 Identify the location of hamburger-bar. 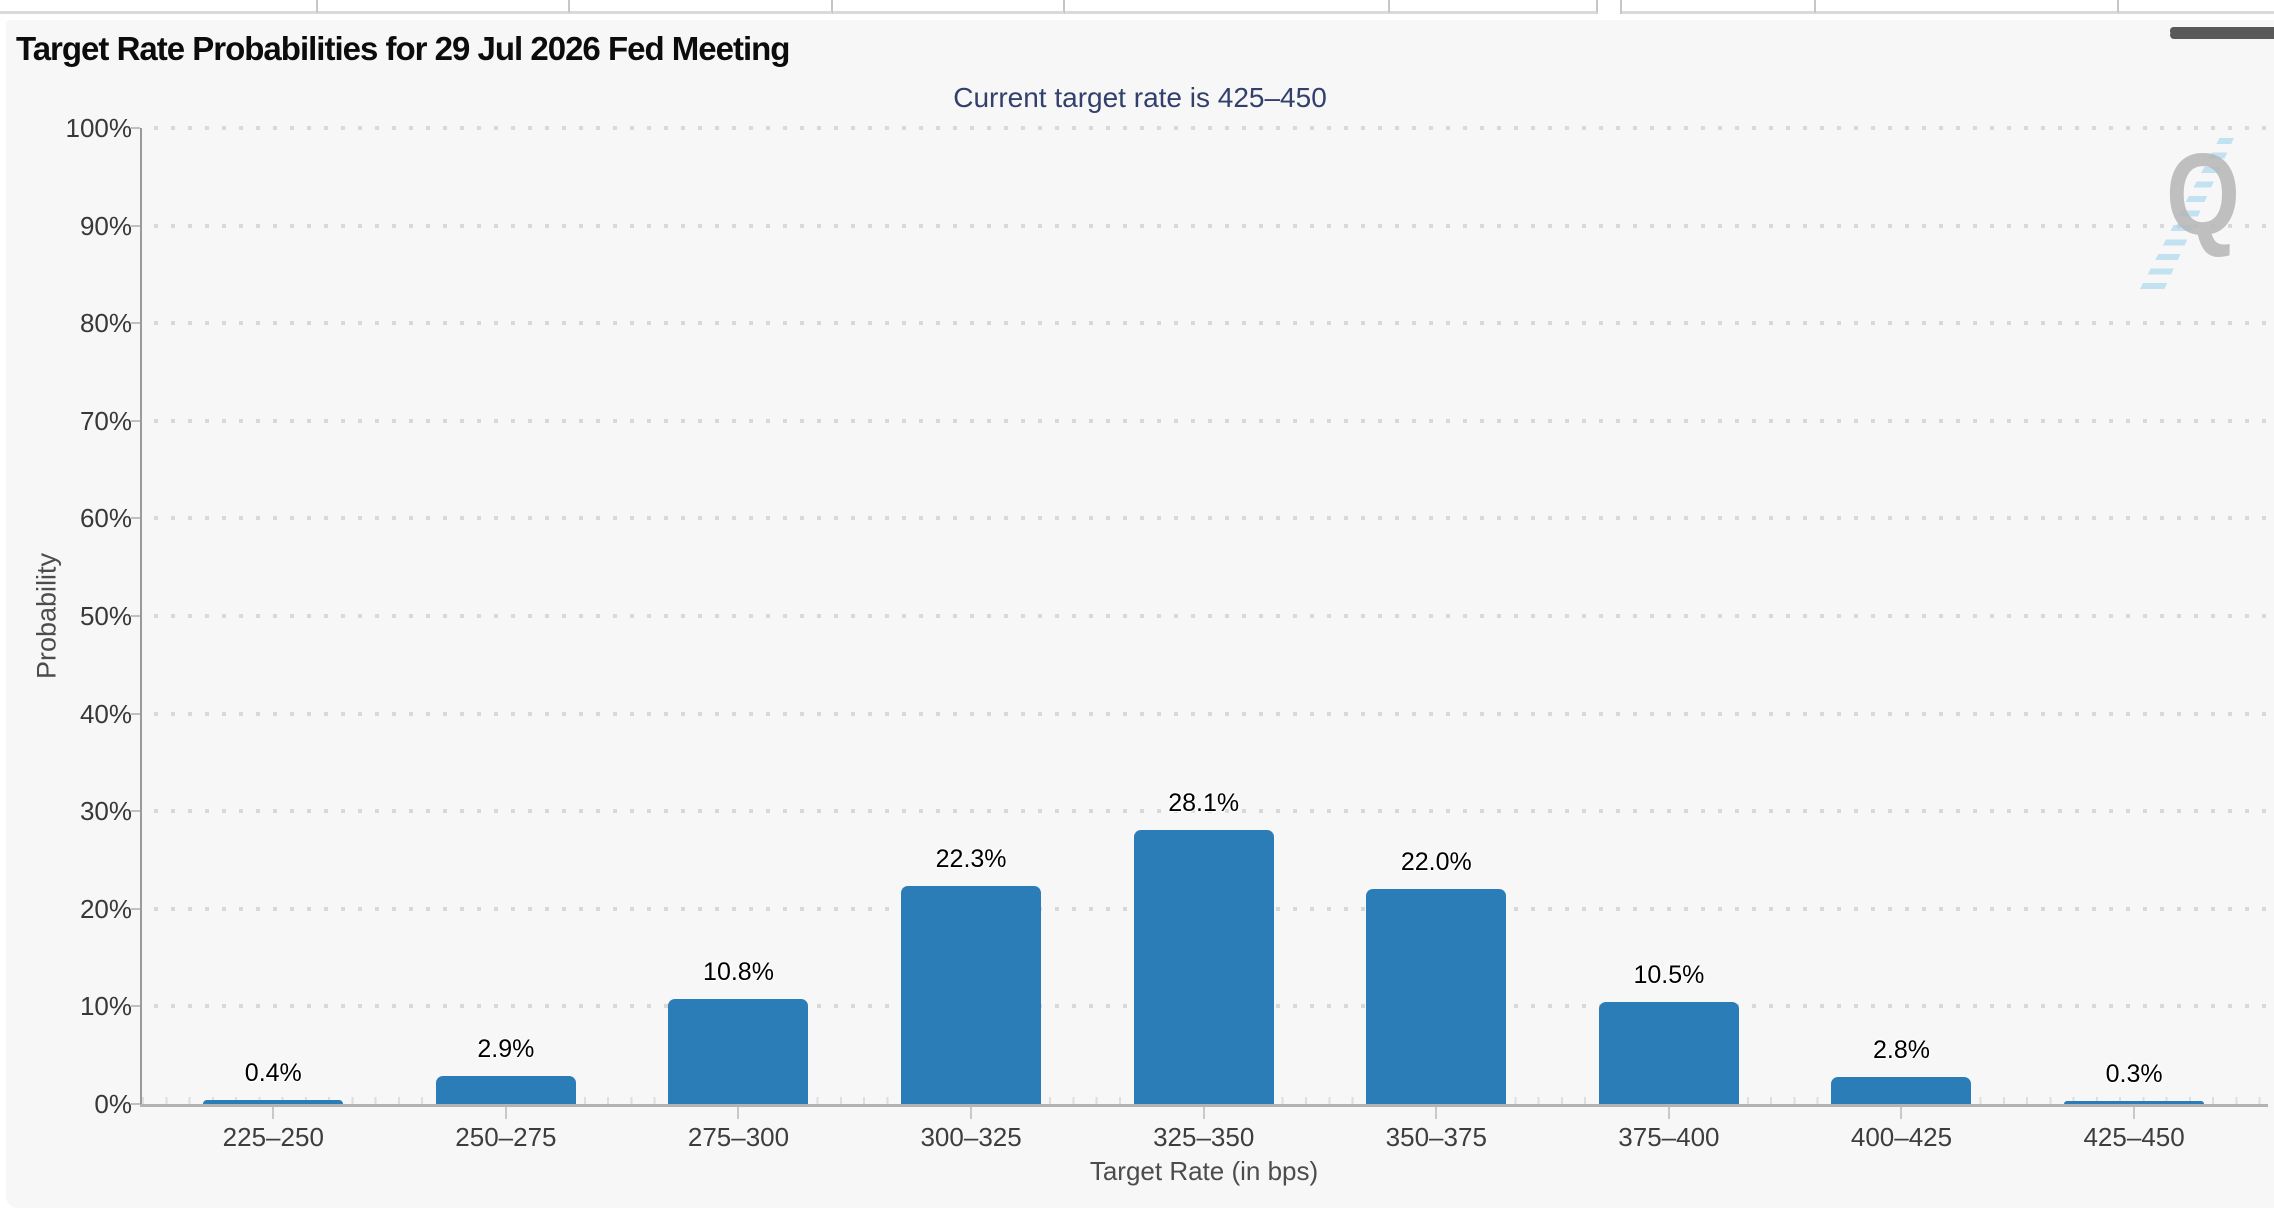
(2222, 35).